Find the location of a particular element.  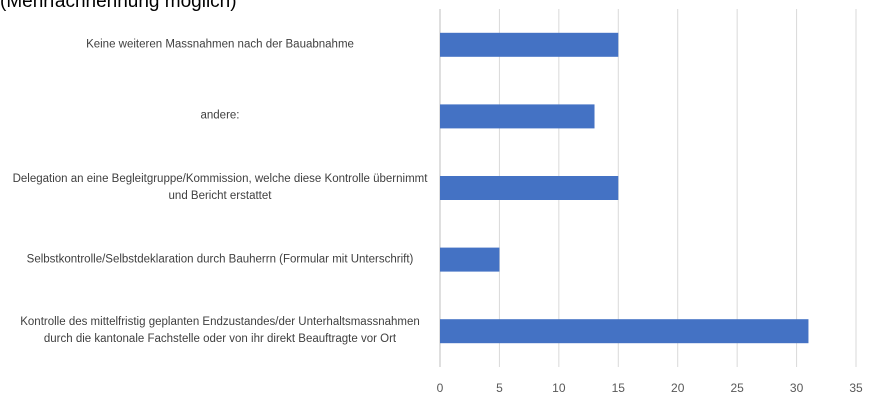

x-tick-label: 30 is located at coordinates (797, 388).